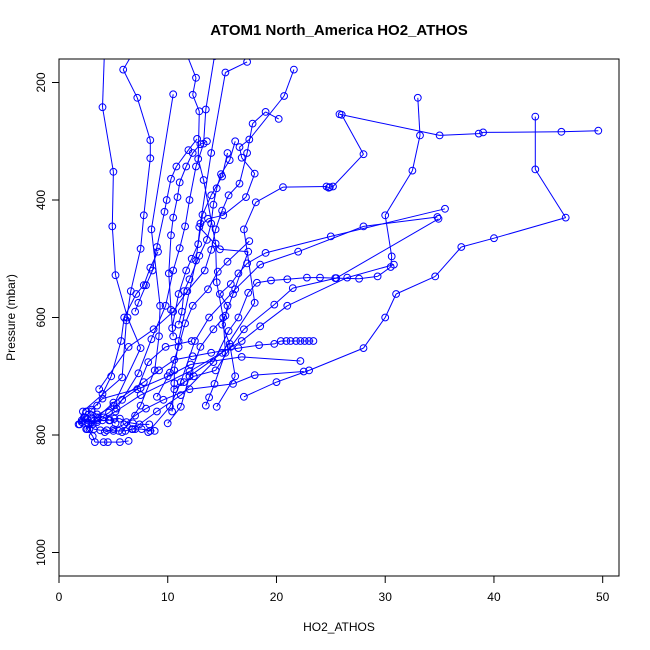 The height and width of the screenshot is (650, 650). I want to click on x-tick-label: 30, so click(386, 597).